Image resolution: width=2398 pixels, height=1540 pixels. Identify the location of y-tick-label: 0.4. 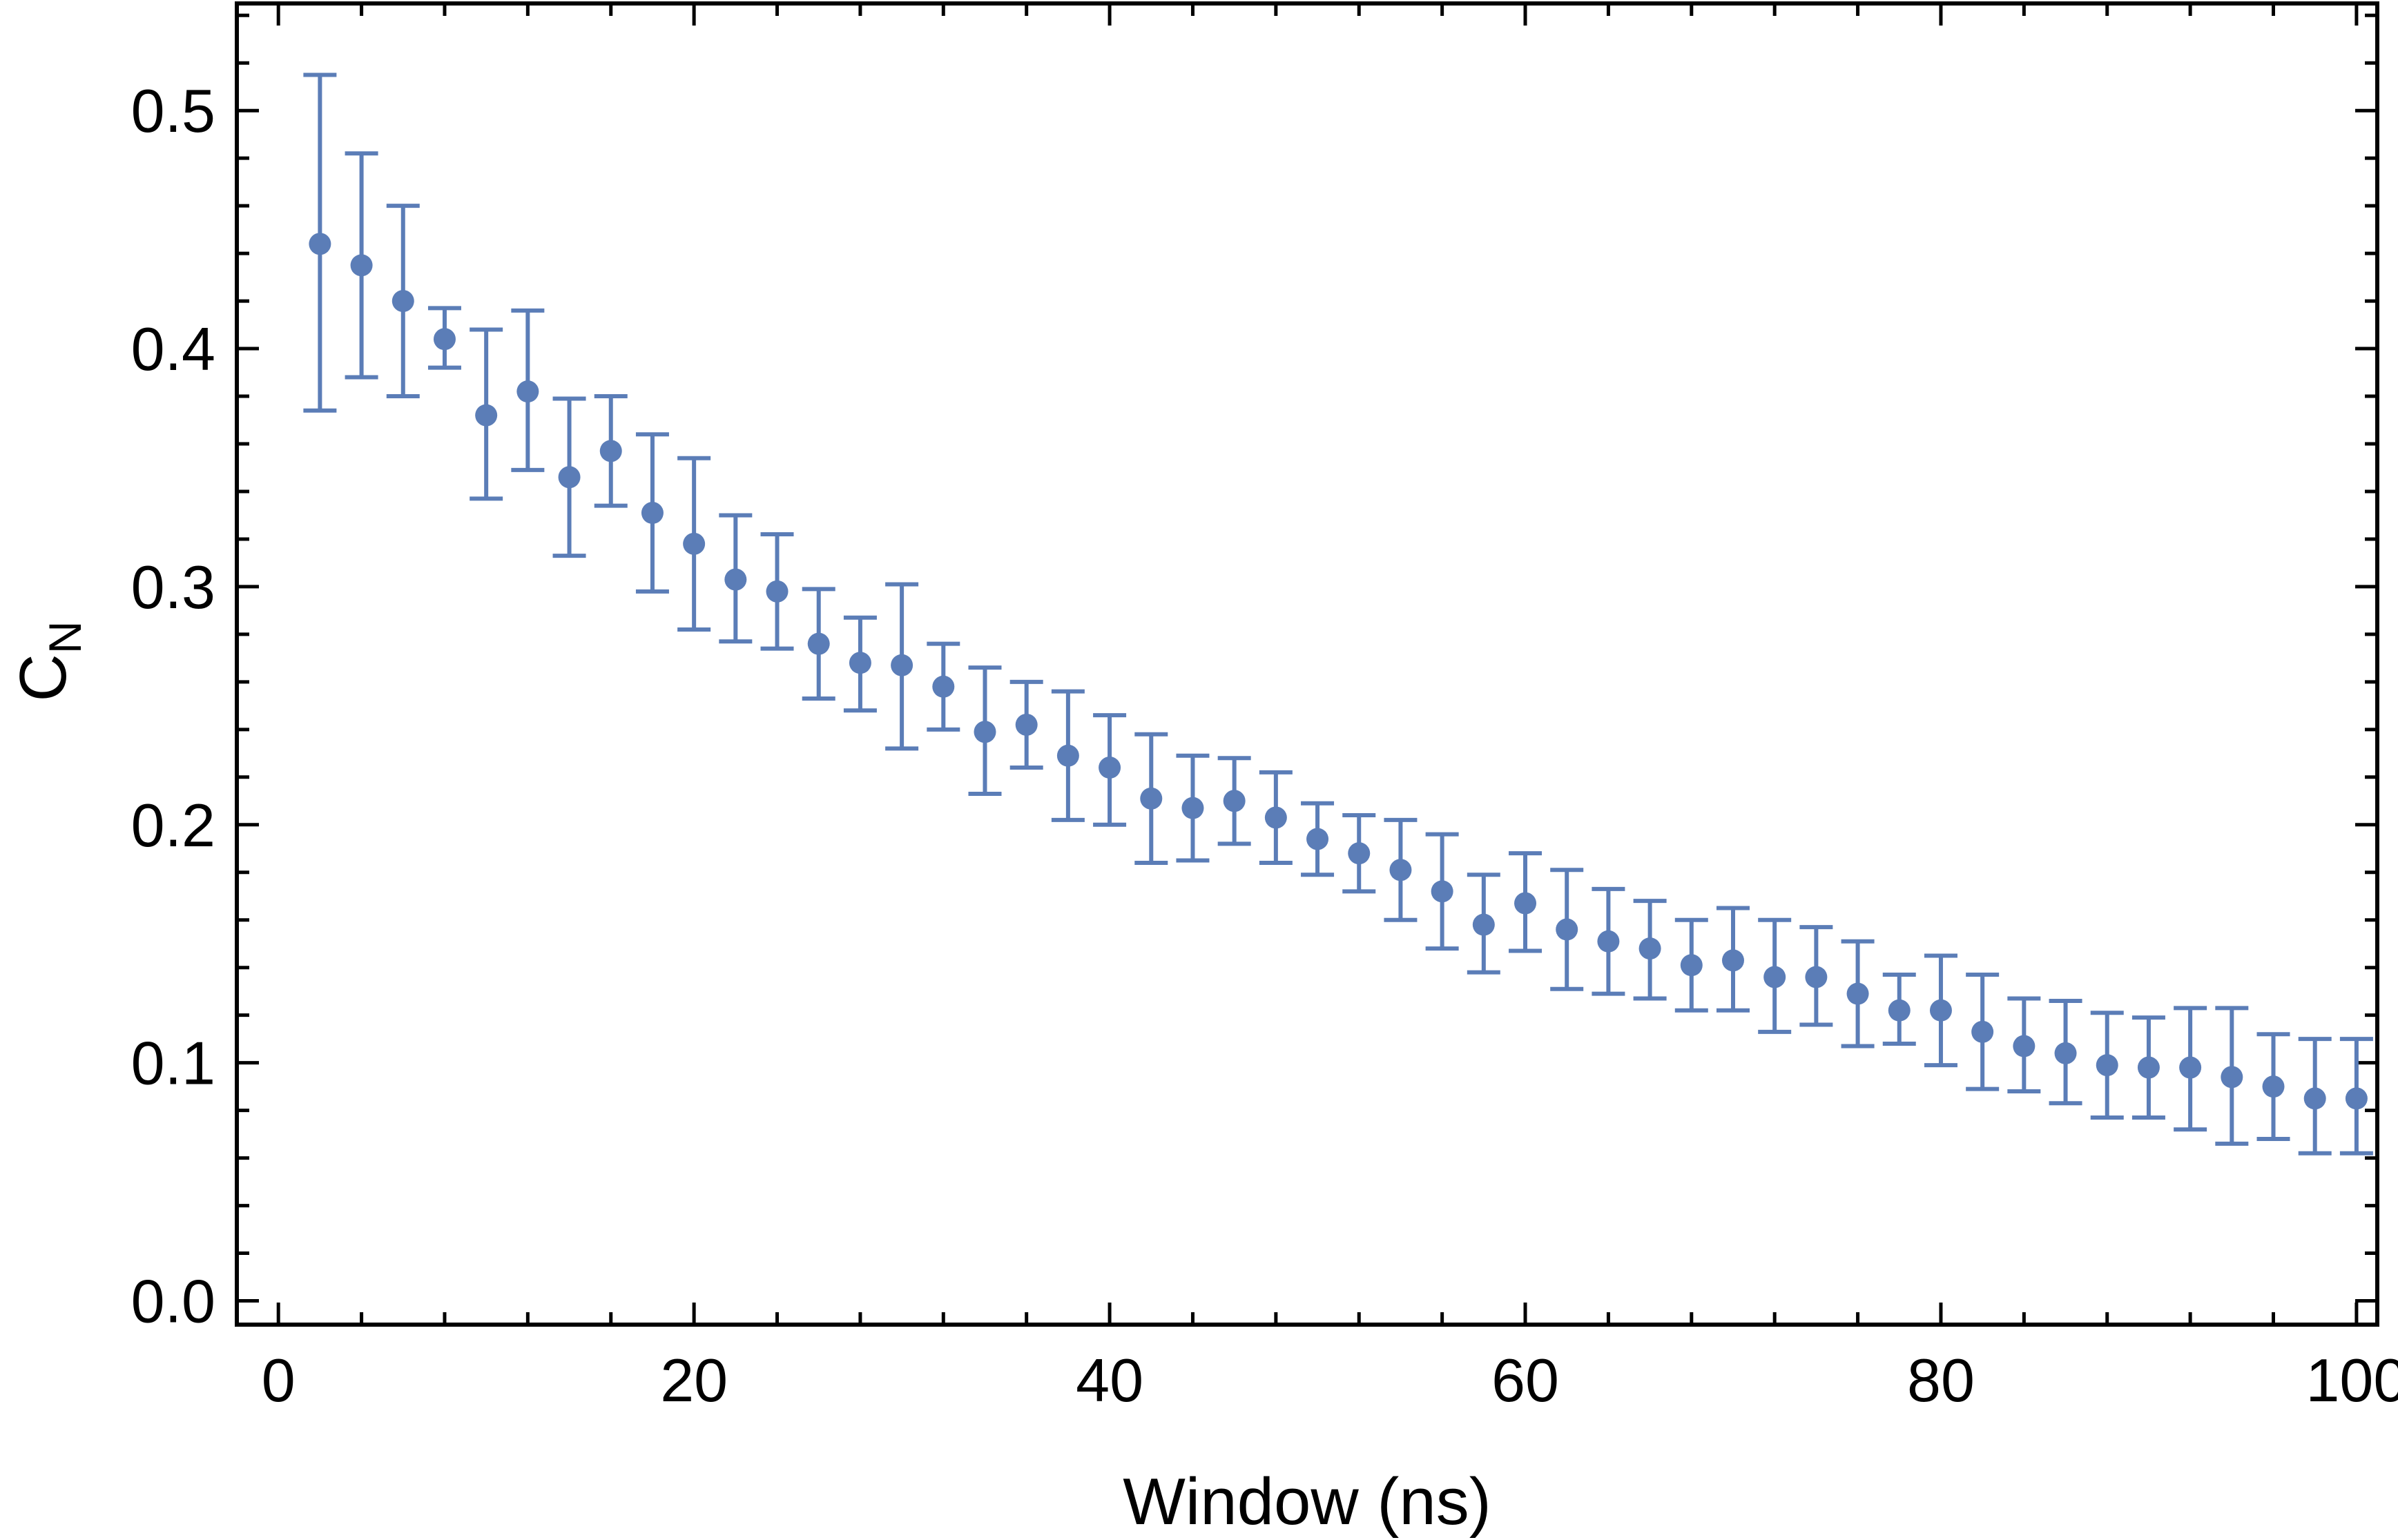
(173, 349).